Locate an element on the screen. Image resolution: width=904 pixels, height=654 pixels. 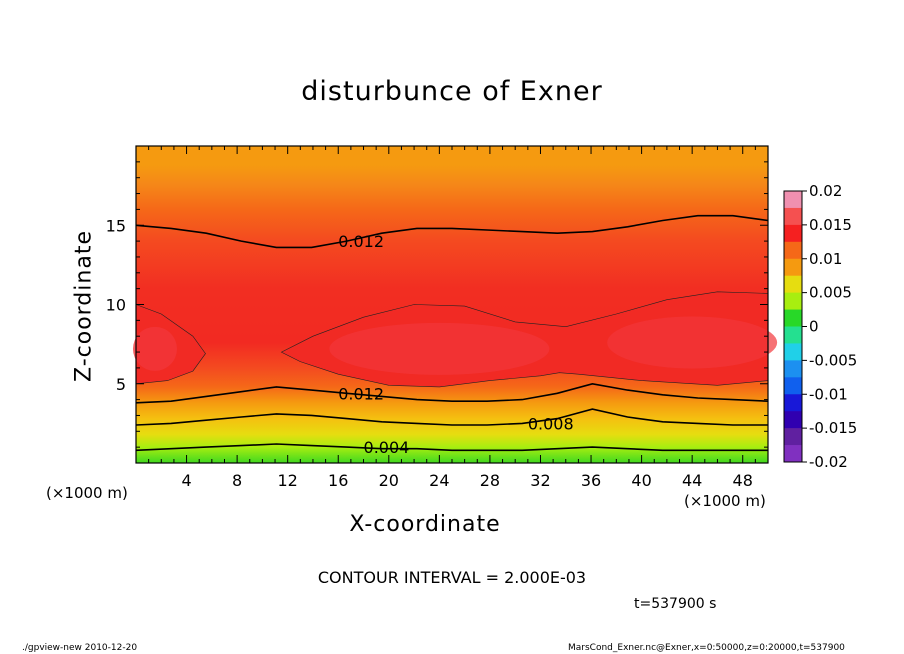
y-tick-label: 5 is located at coordinates (121, 384).